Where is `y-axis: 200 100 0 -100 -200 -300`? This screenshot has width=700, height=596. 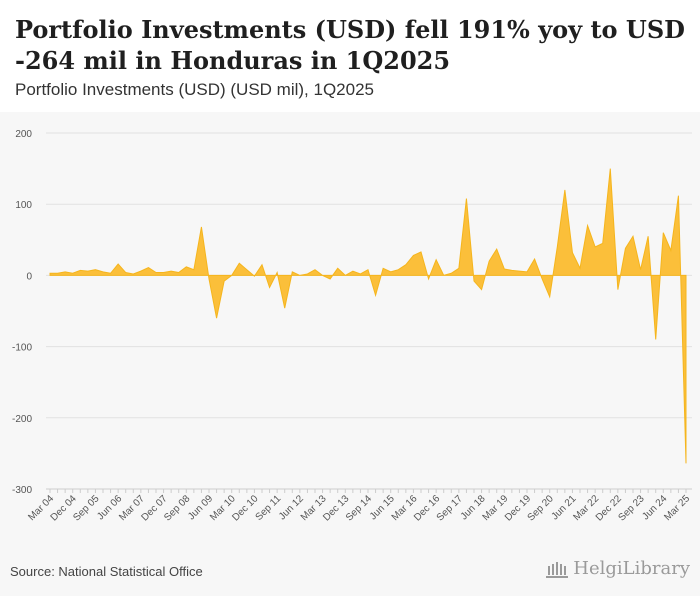
y-axis: 200 100 0 -100 -200 -300 is located at coordinates (22, 312).